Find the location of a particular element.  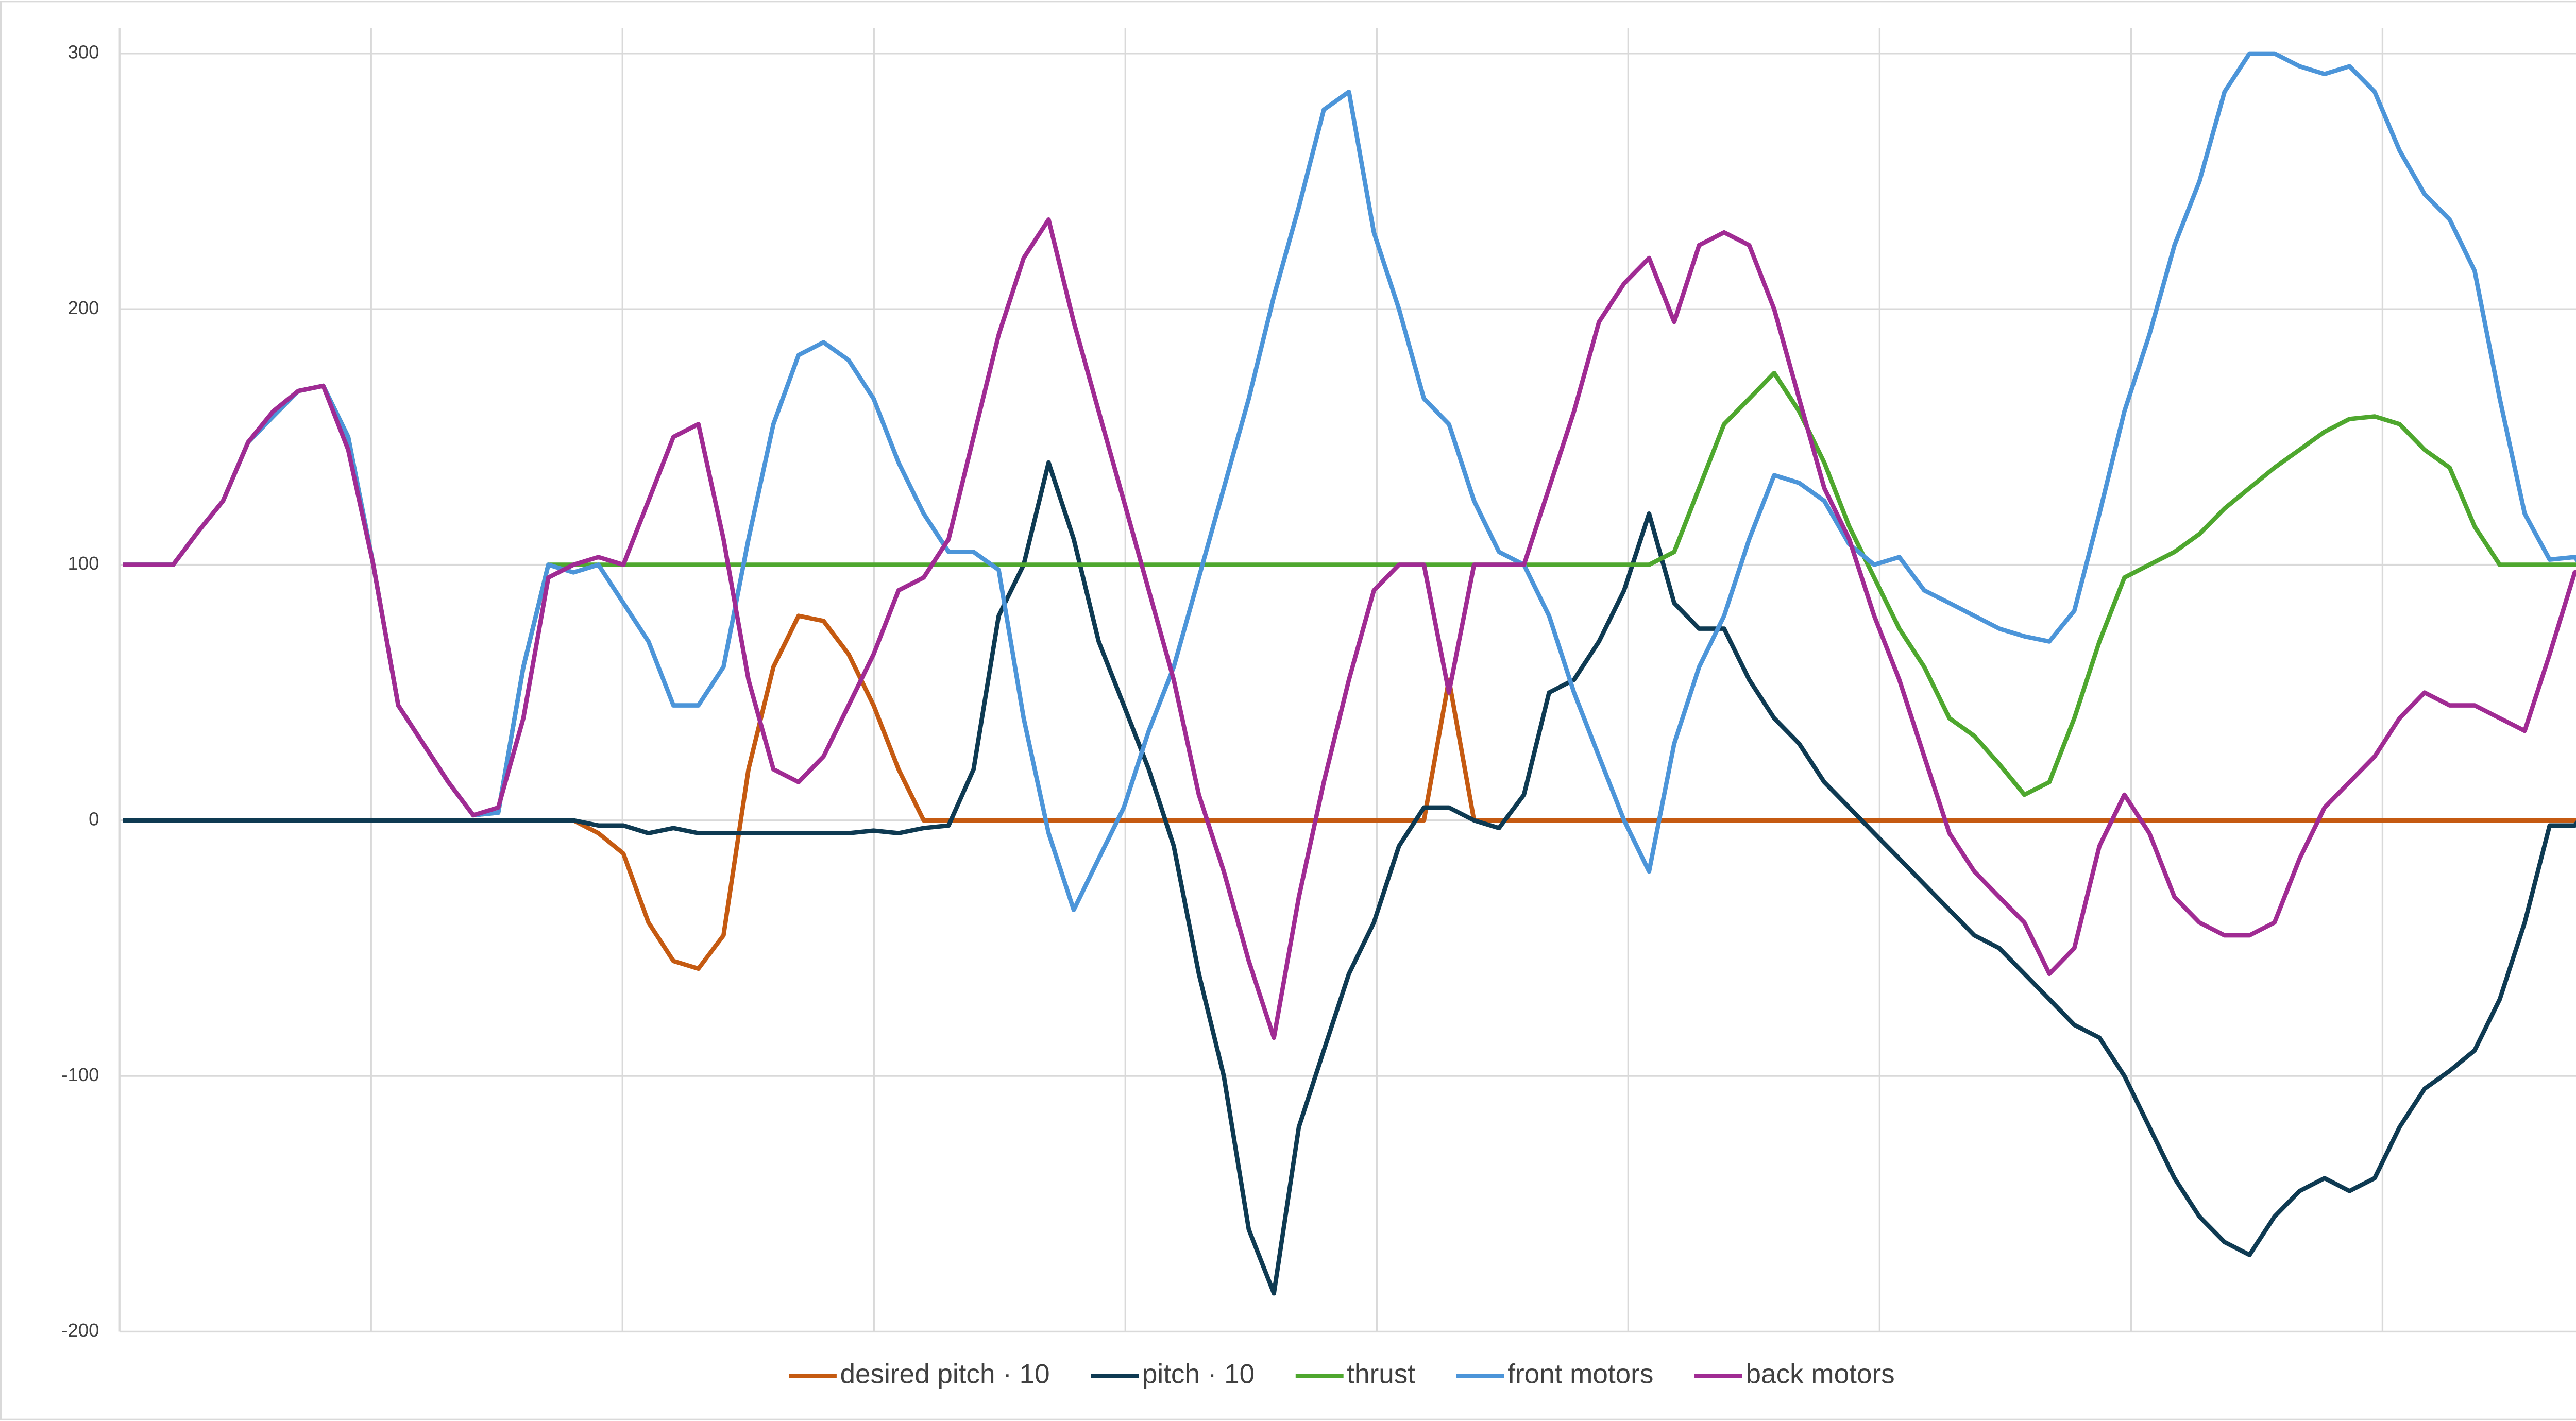

y-tick-label: 0 is located at coordinates (94, 818).